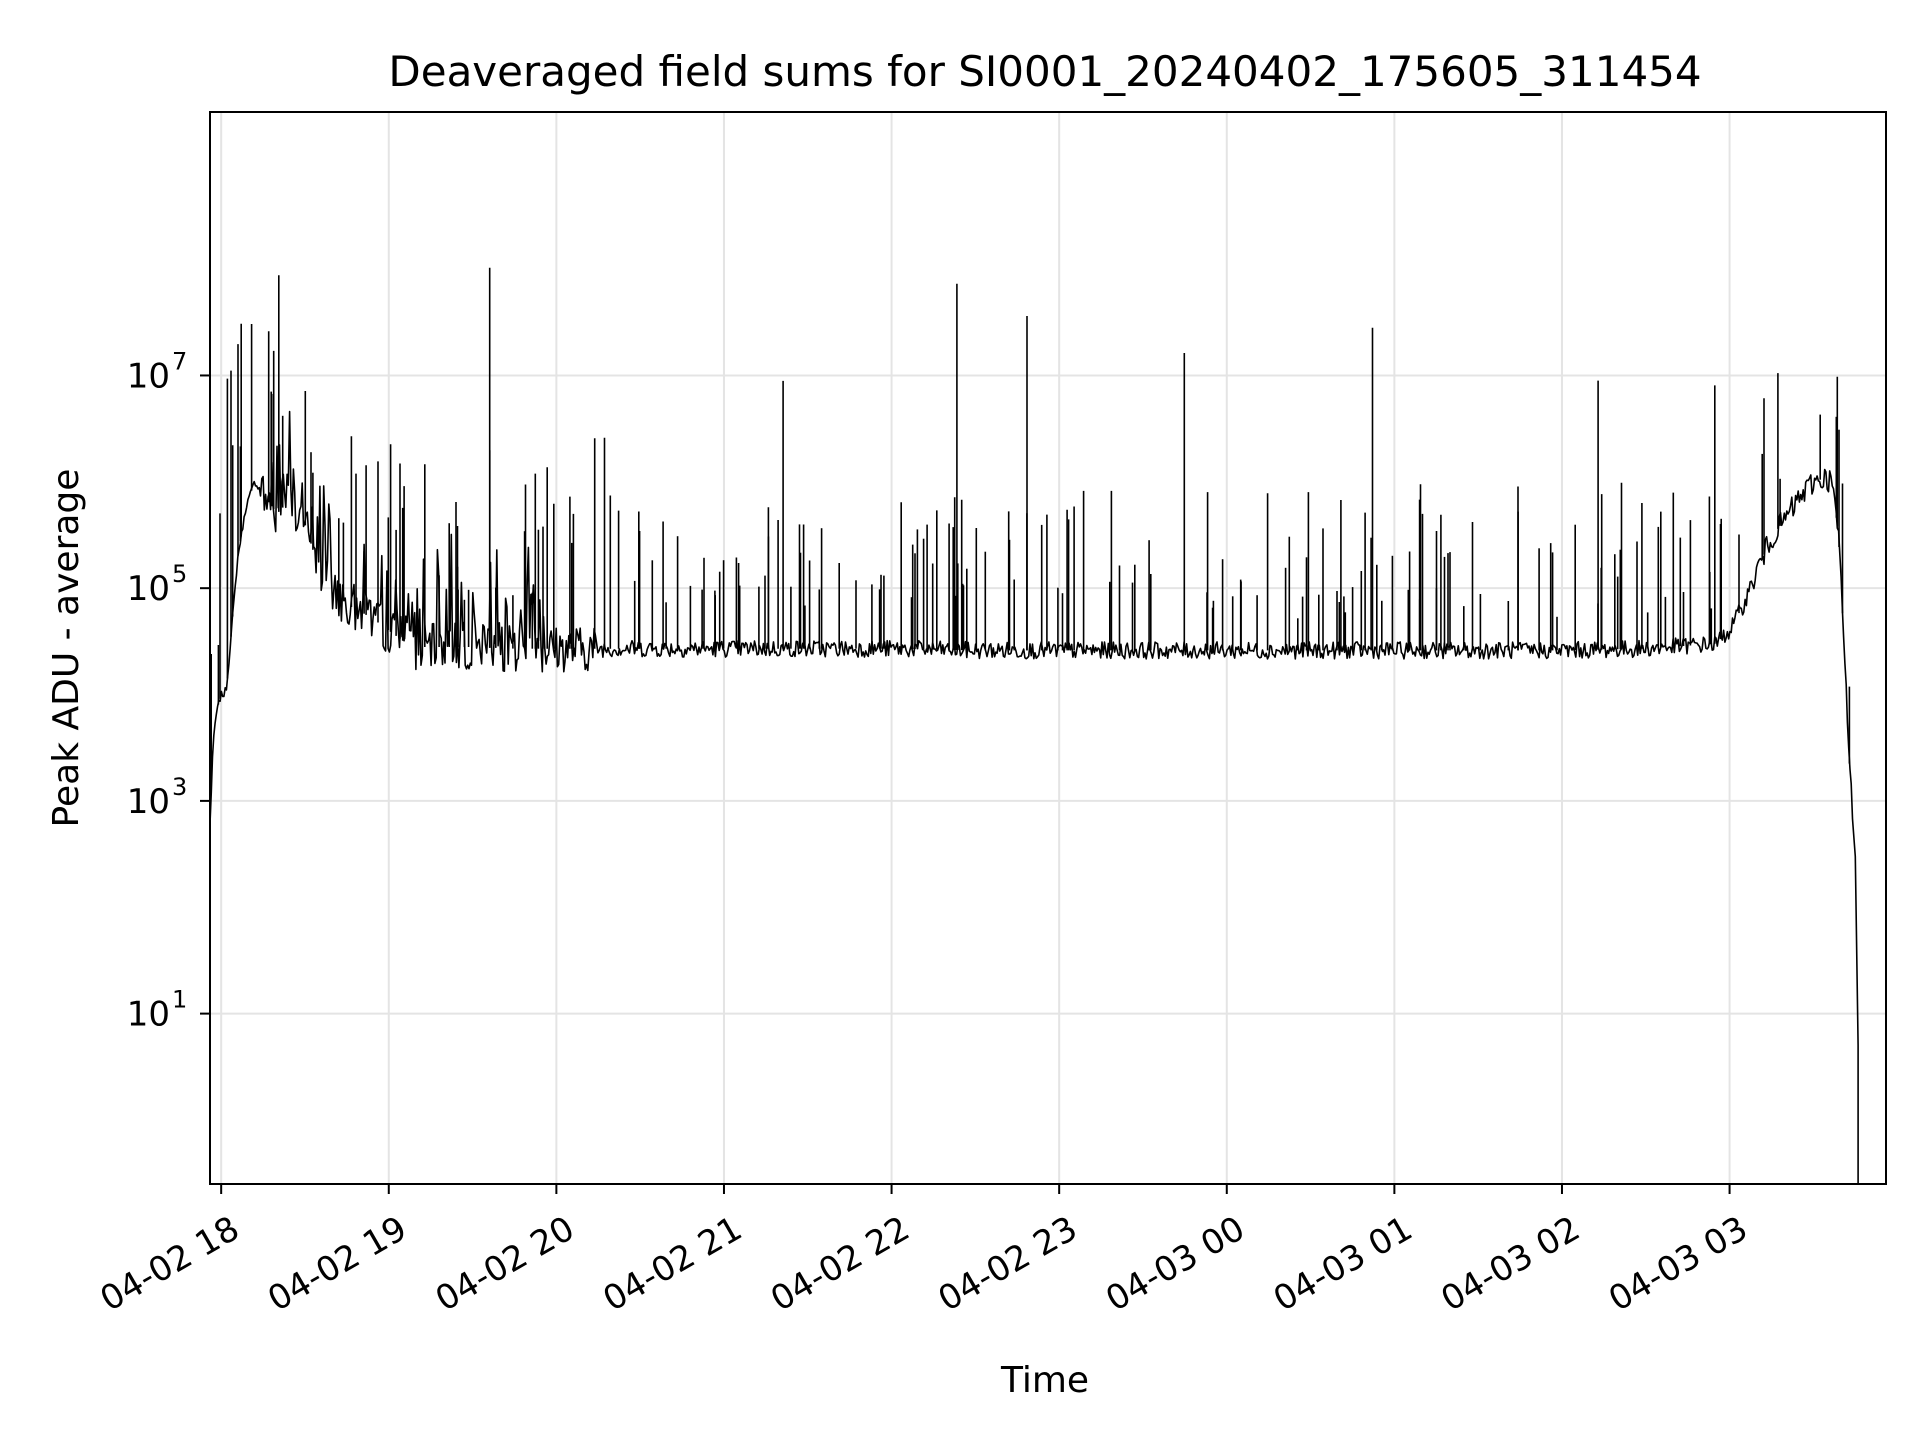 This screenshot has height=1440, width=1920. What do you see at coordinates (672, 1264) in the screenshot?
I see `x-tick-label: 04-02 21` at bounding box center [672, 1264].